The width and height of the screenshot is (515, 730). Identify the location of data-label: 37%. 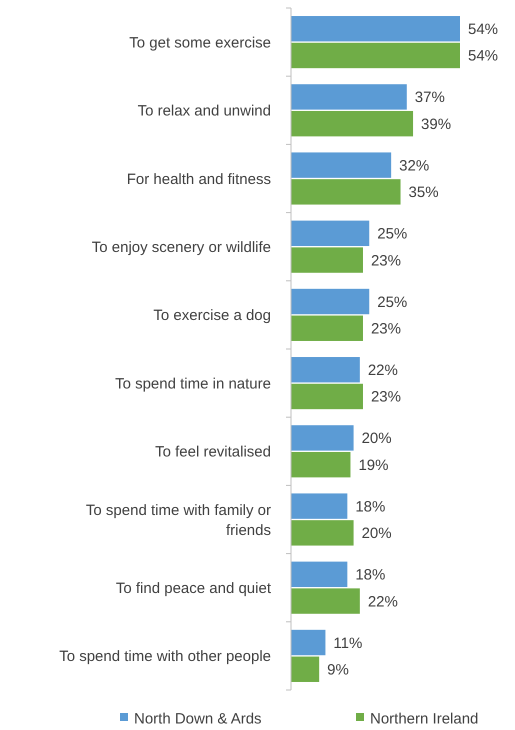
(429, 97).